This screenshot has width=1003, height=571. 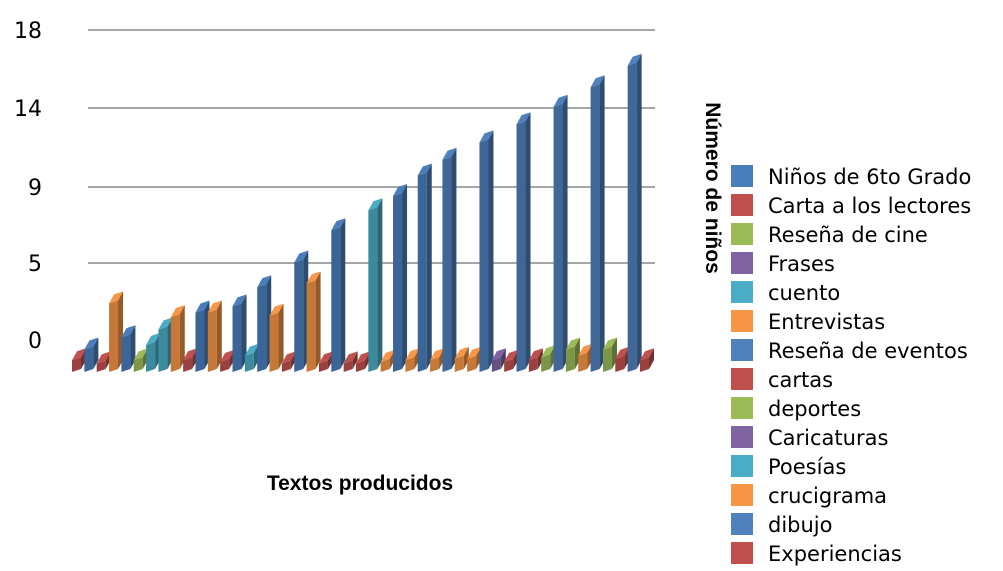 What do you see at coordinates (826, 322) in the screenshot?
I see `legend-label: Entrevistas` at bounding box center [826, 322].